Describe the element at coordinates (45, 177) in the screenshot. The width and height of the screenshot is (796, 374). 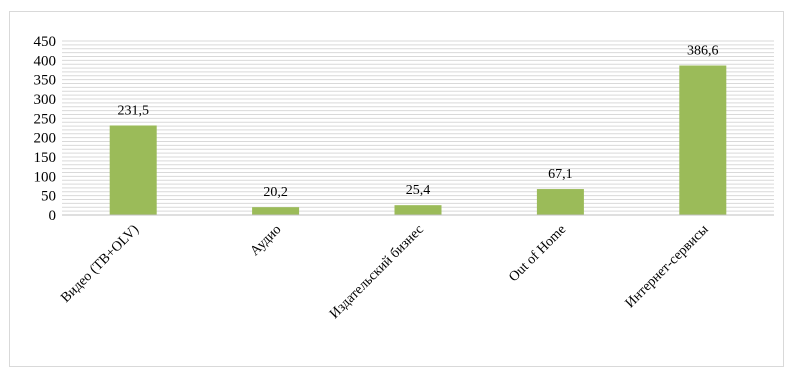
I see `y-tick-label: 100` at that location.